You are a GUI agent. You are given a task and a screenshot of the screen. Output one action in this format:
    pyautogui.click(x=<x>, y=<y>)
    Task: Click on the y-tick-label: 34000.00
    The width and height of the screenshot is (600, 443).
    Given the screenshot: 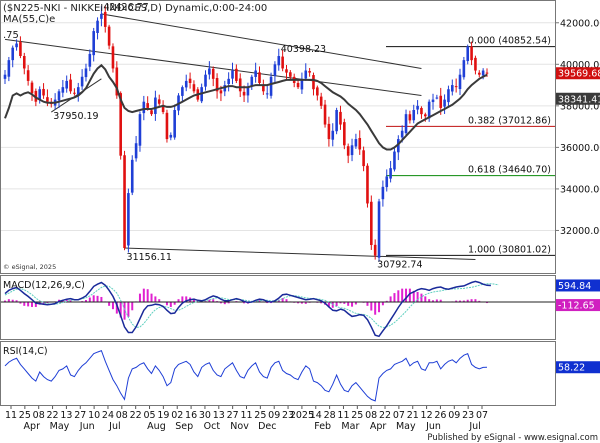 What is the action you would take?
    pyautogui.click(x=580, y=189)
    